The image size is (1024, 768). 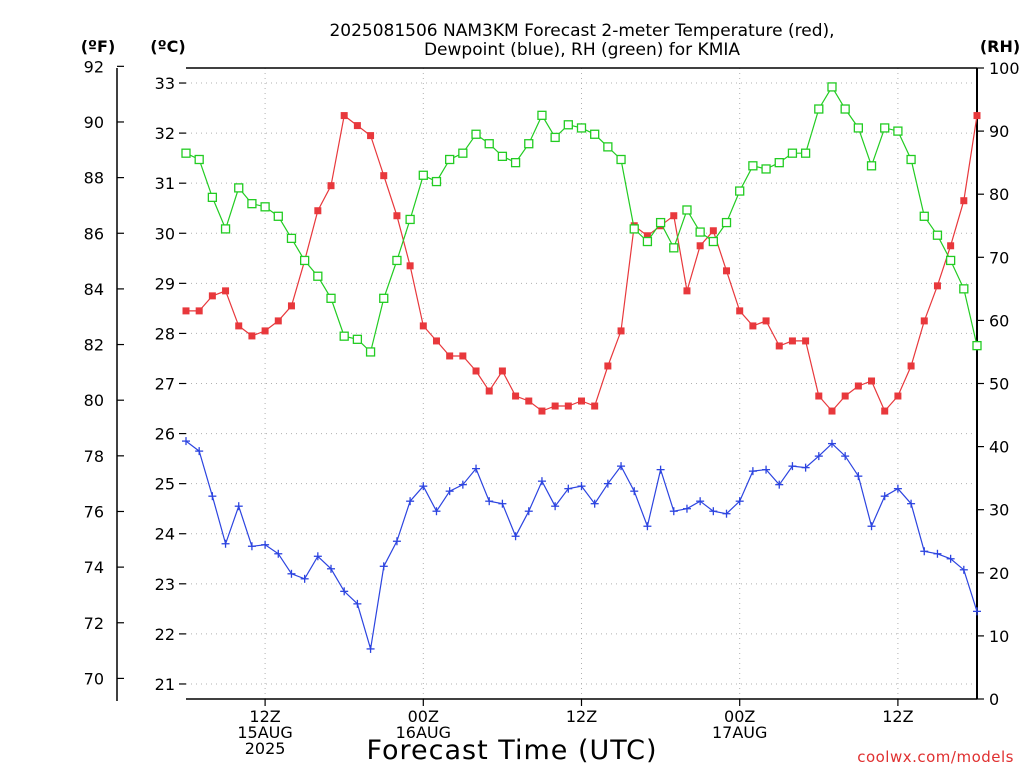 I want to click on celsius-tick-label: 25, so click(x=165, y=484).